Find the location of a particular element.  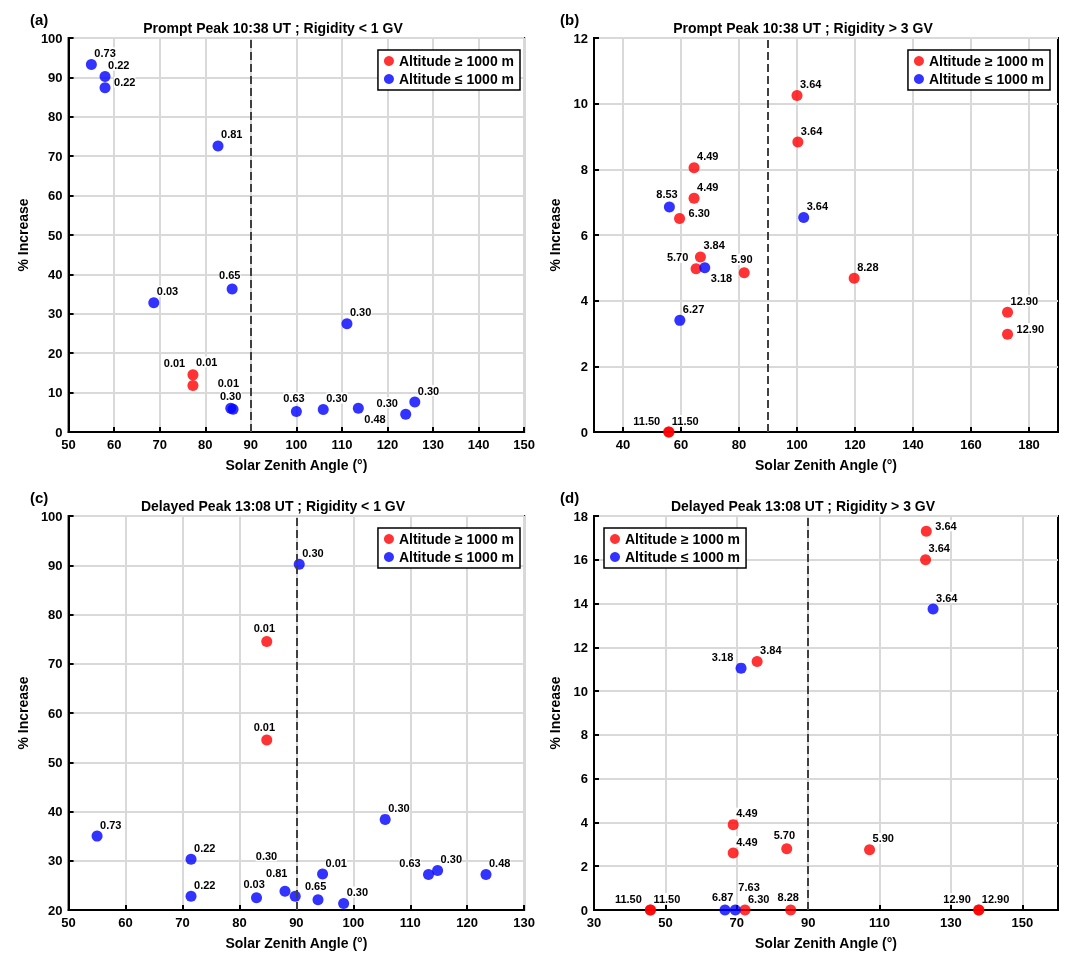

annotation: 7.63 is located at coordinates (749, 886).